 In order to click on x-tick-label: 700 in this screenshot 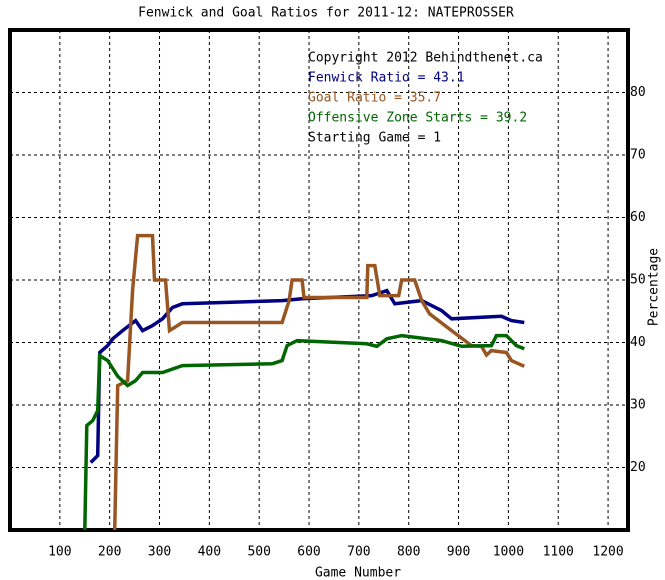, I will do `click(358, 552)`.